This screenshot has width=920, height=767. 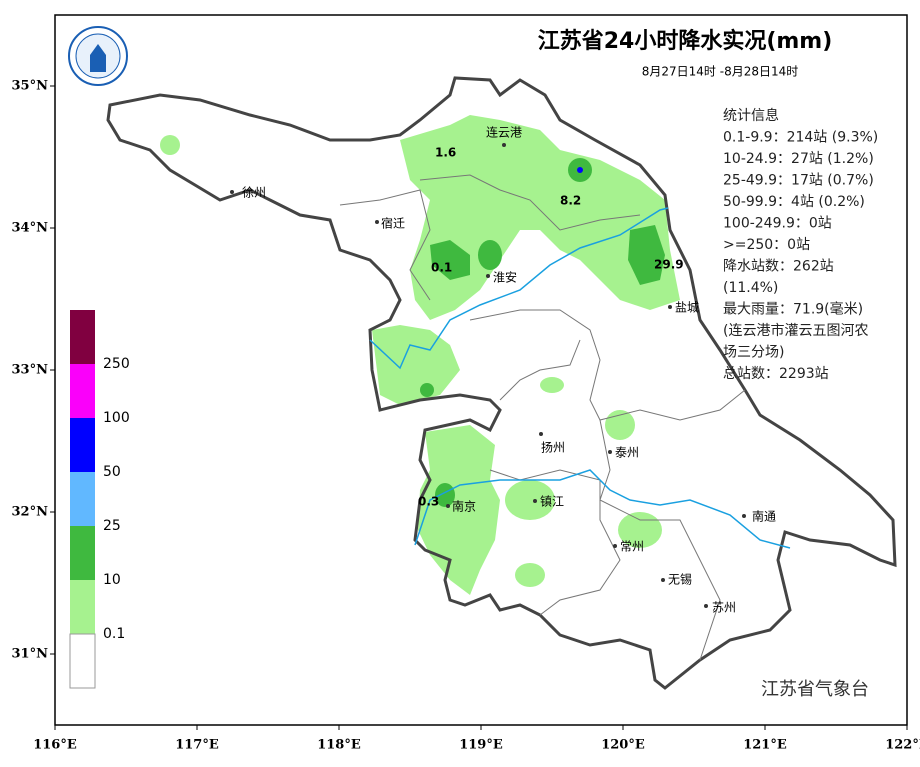 I want to click on stat-line: 100-249.9：0站, so click(x=777, y=224).